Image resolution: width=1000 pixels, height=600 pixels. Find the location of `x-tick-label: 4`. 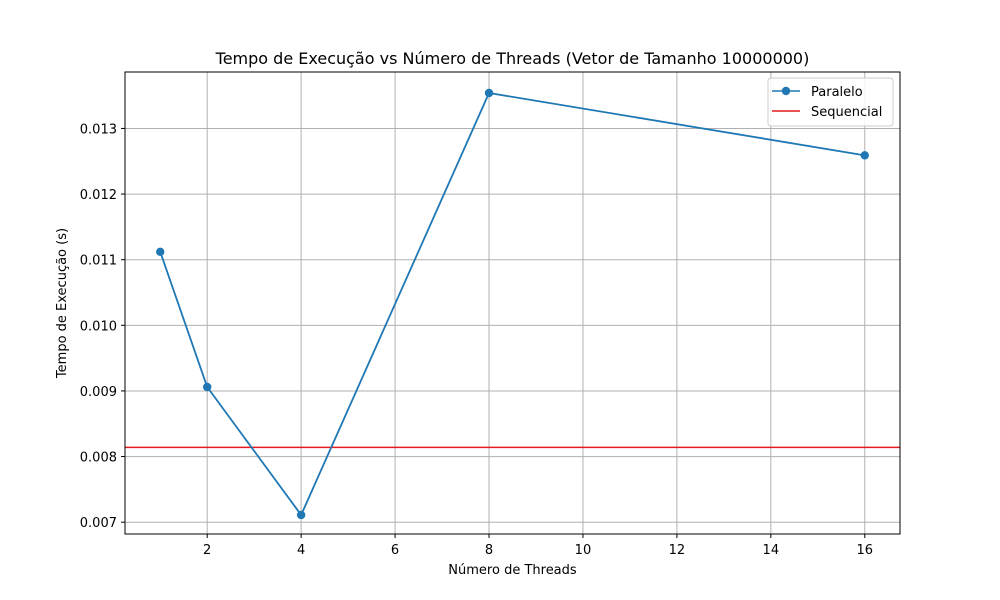

x-tick-label: 4 is located at coordinates (301, 550).